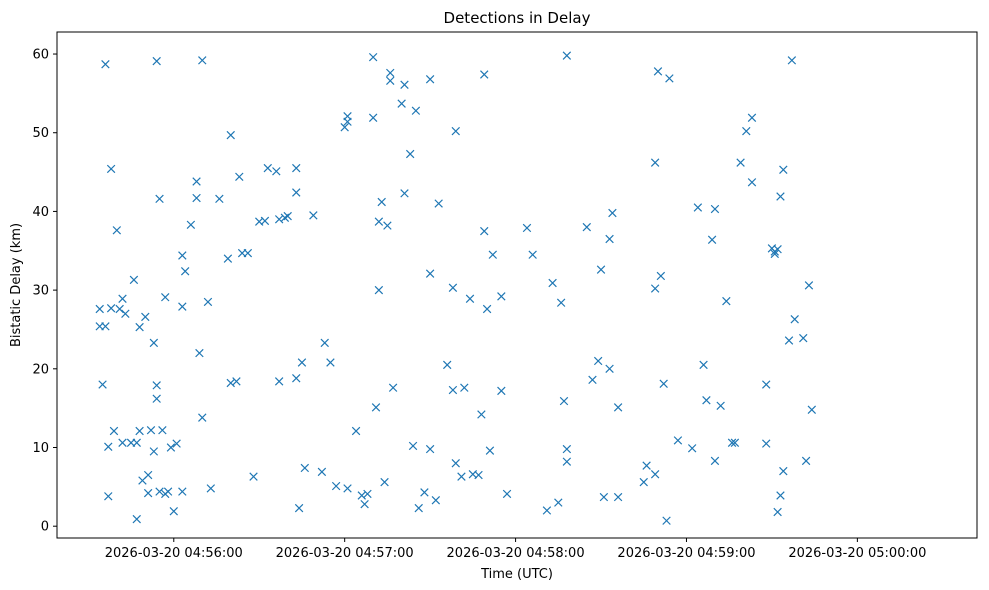  What do you see at coordinates (40, 448) in the screenshot?
I see `y-tick-label: 10` at bounding box center [40, 448].